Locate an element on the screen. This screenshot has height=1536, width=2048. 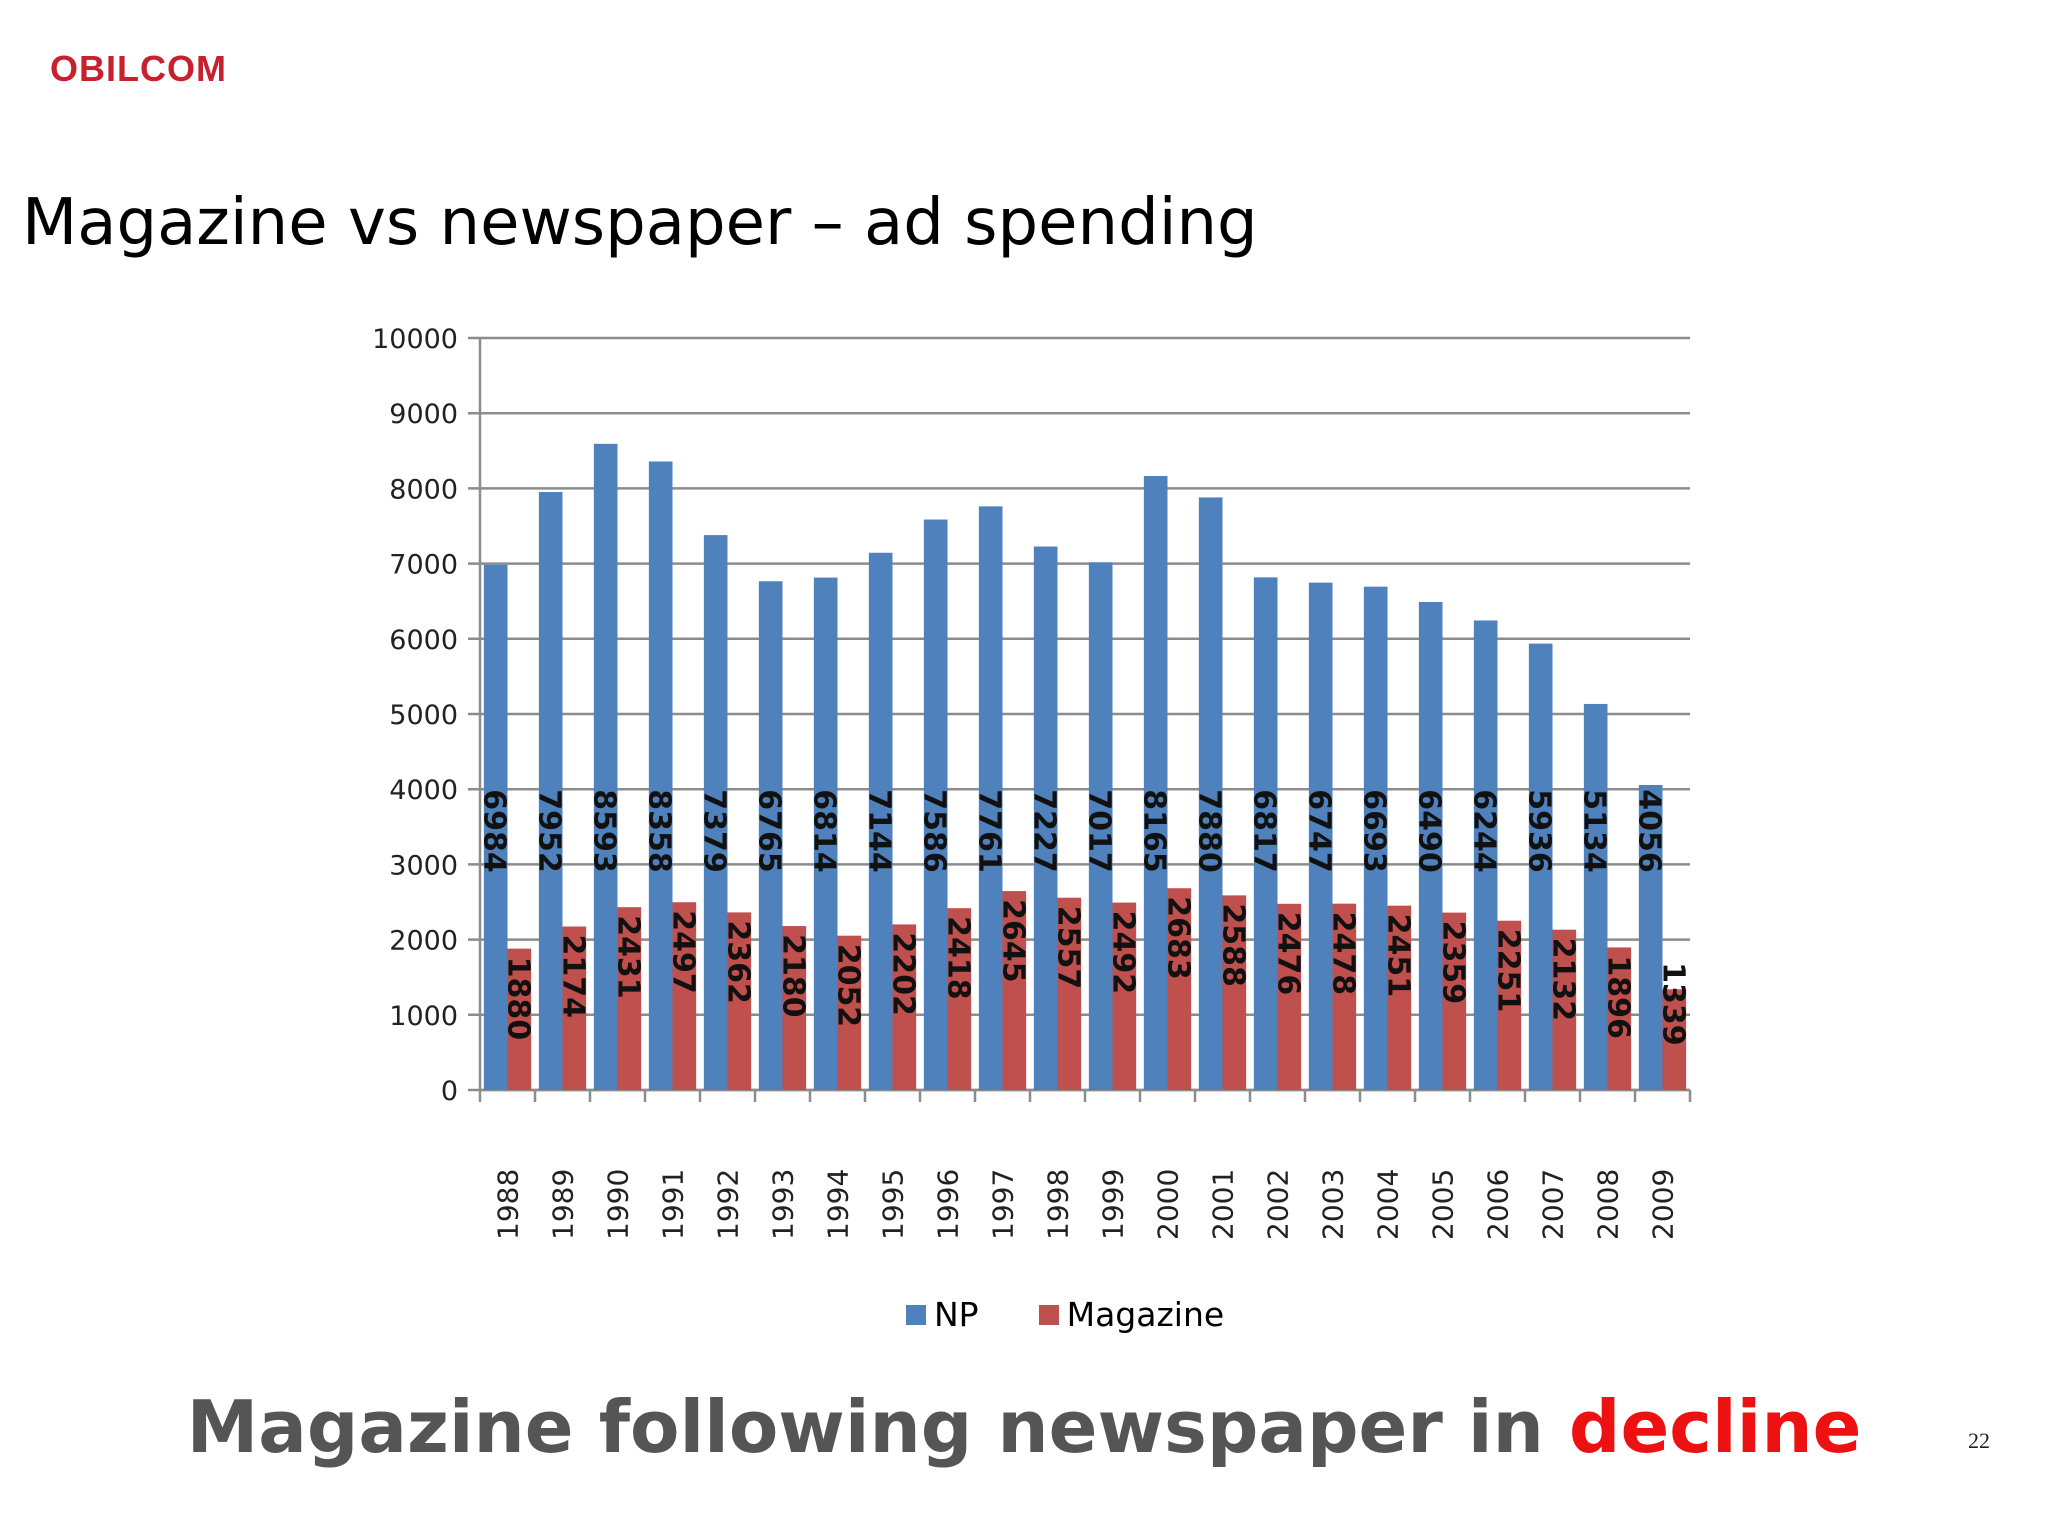
bar-np-1996 is located at coordinates (935, 804).